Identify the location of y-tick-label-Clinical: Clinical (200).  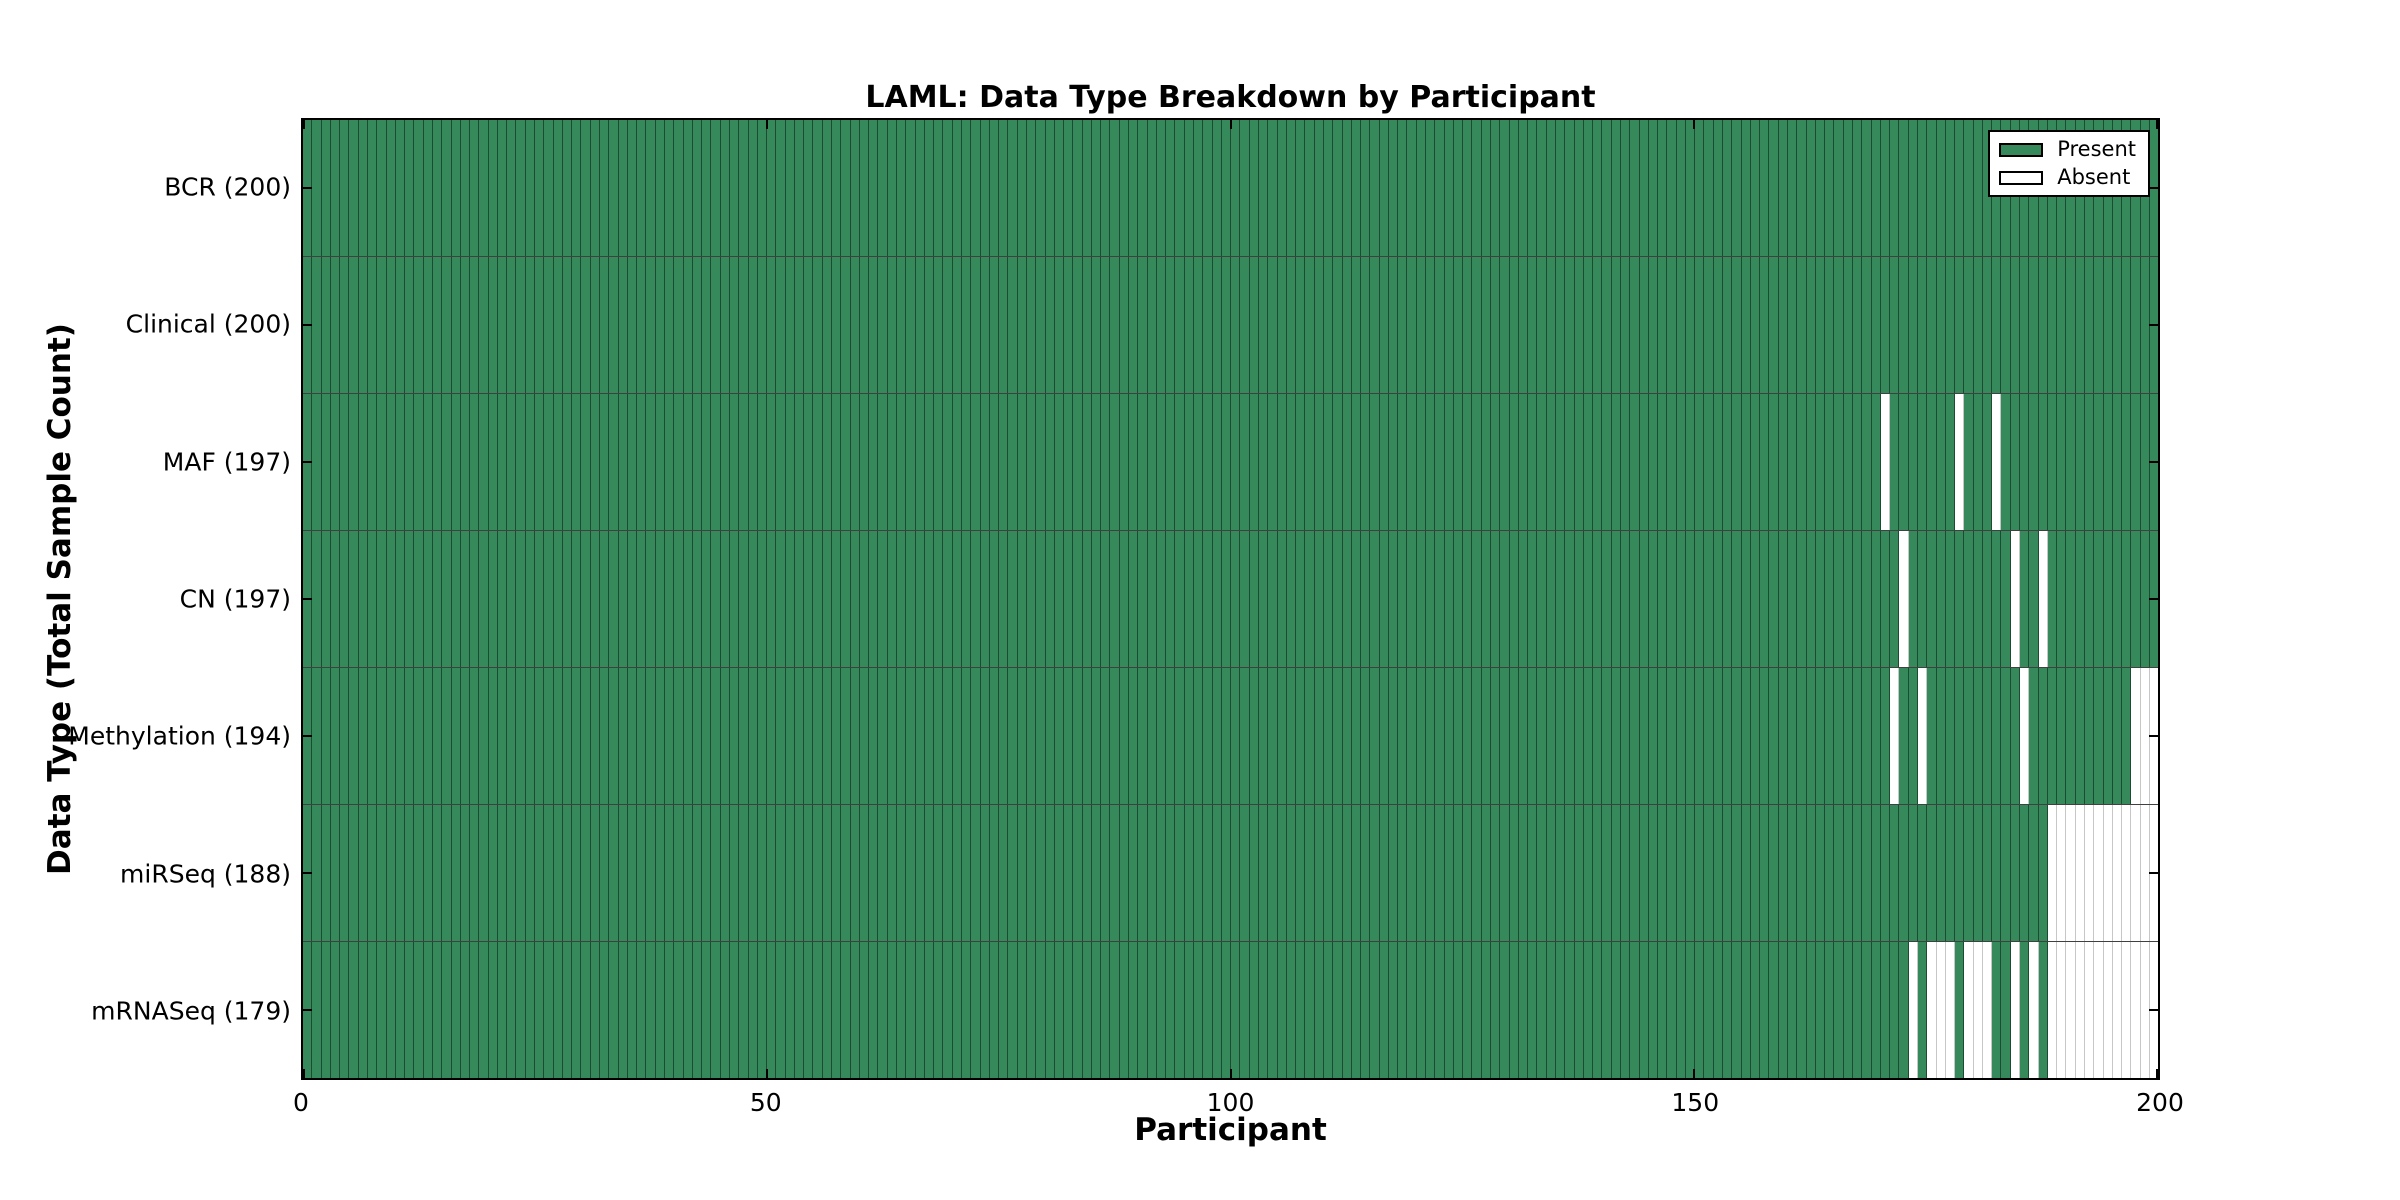
(208, 324).